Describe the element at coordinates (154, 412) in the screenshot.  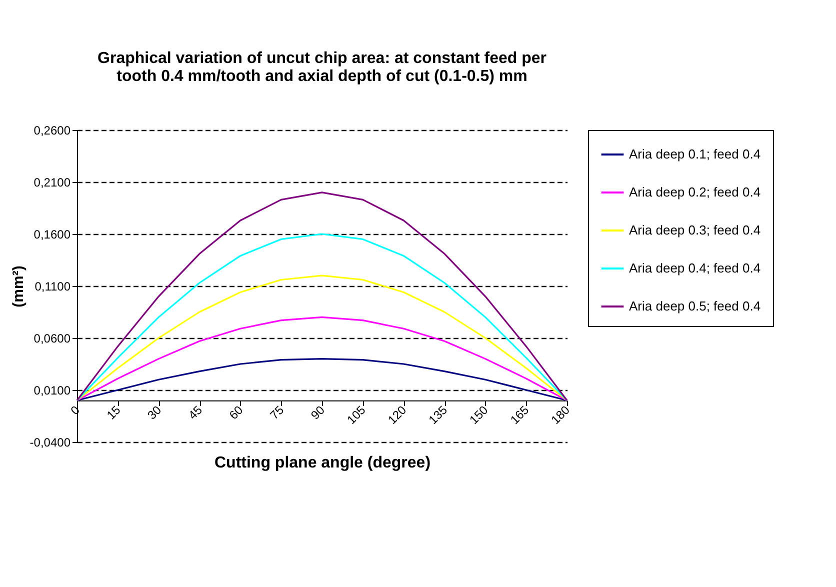
I see `x-tick-label: 30` at that location.